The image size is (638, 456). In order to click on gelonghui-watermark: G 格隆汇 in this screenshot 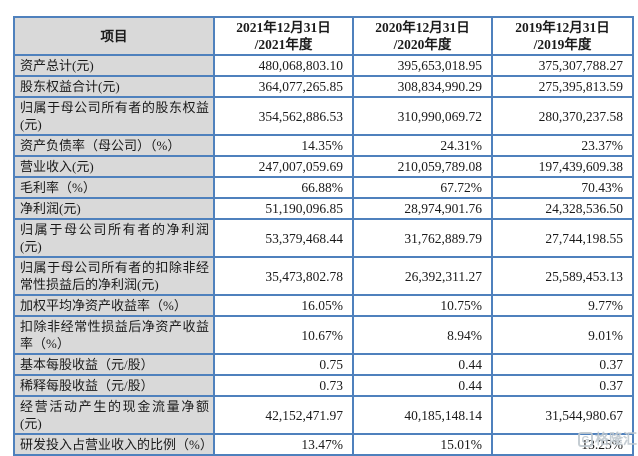, I will do `click(607, 439)`.